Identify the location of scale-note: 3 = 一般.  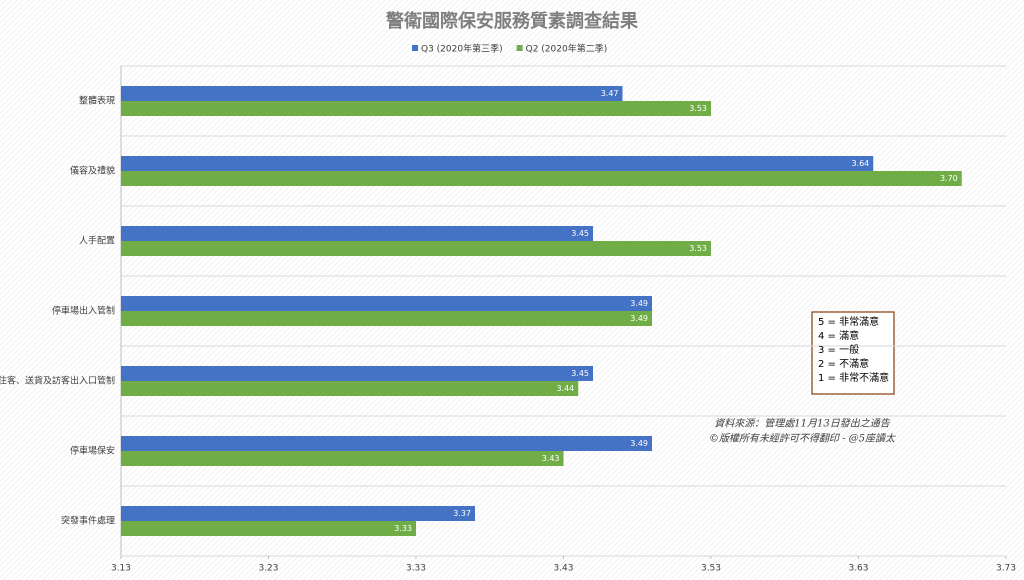
(838, 349).